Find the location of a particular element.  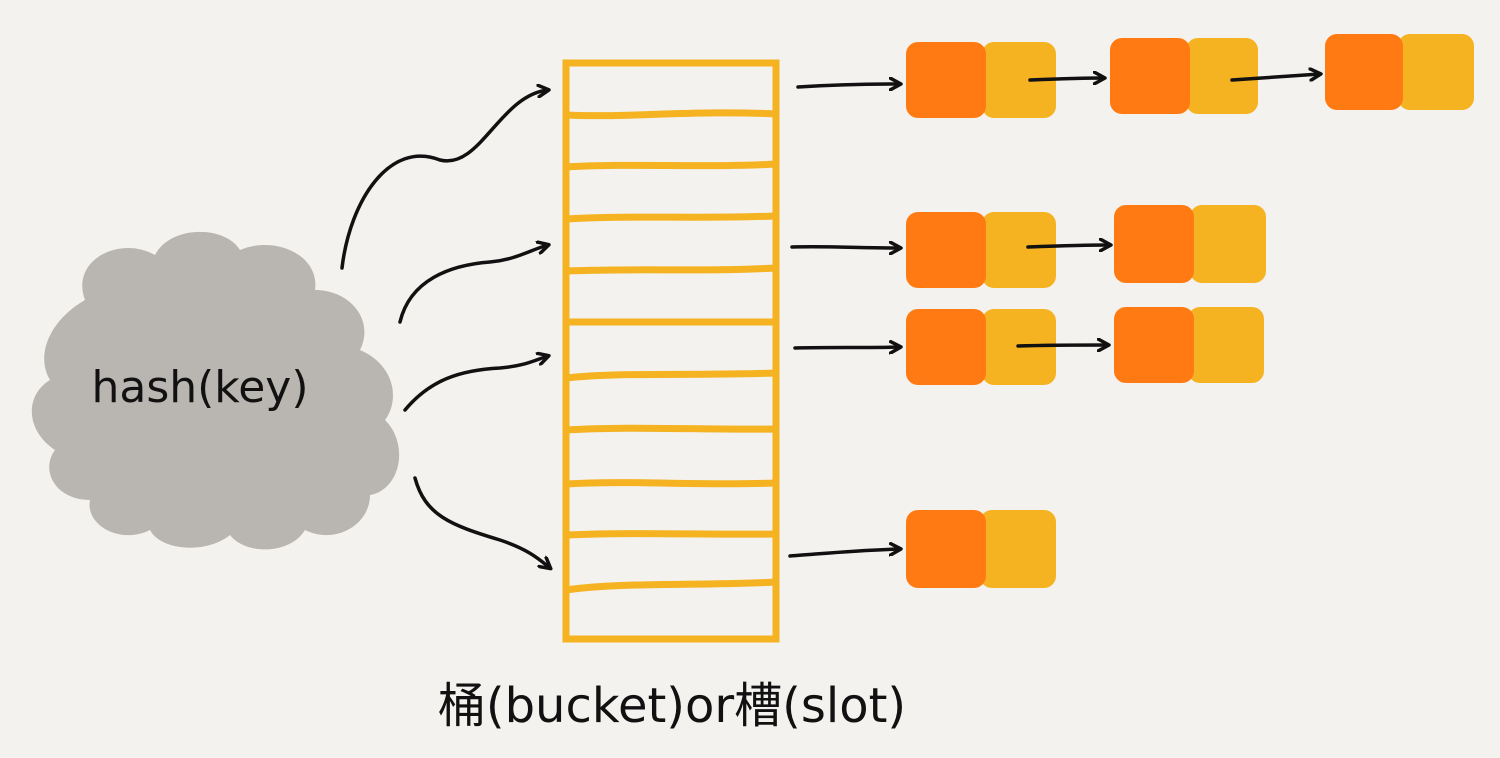

hash-arrows is located at coordinates (445, 329).